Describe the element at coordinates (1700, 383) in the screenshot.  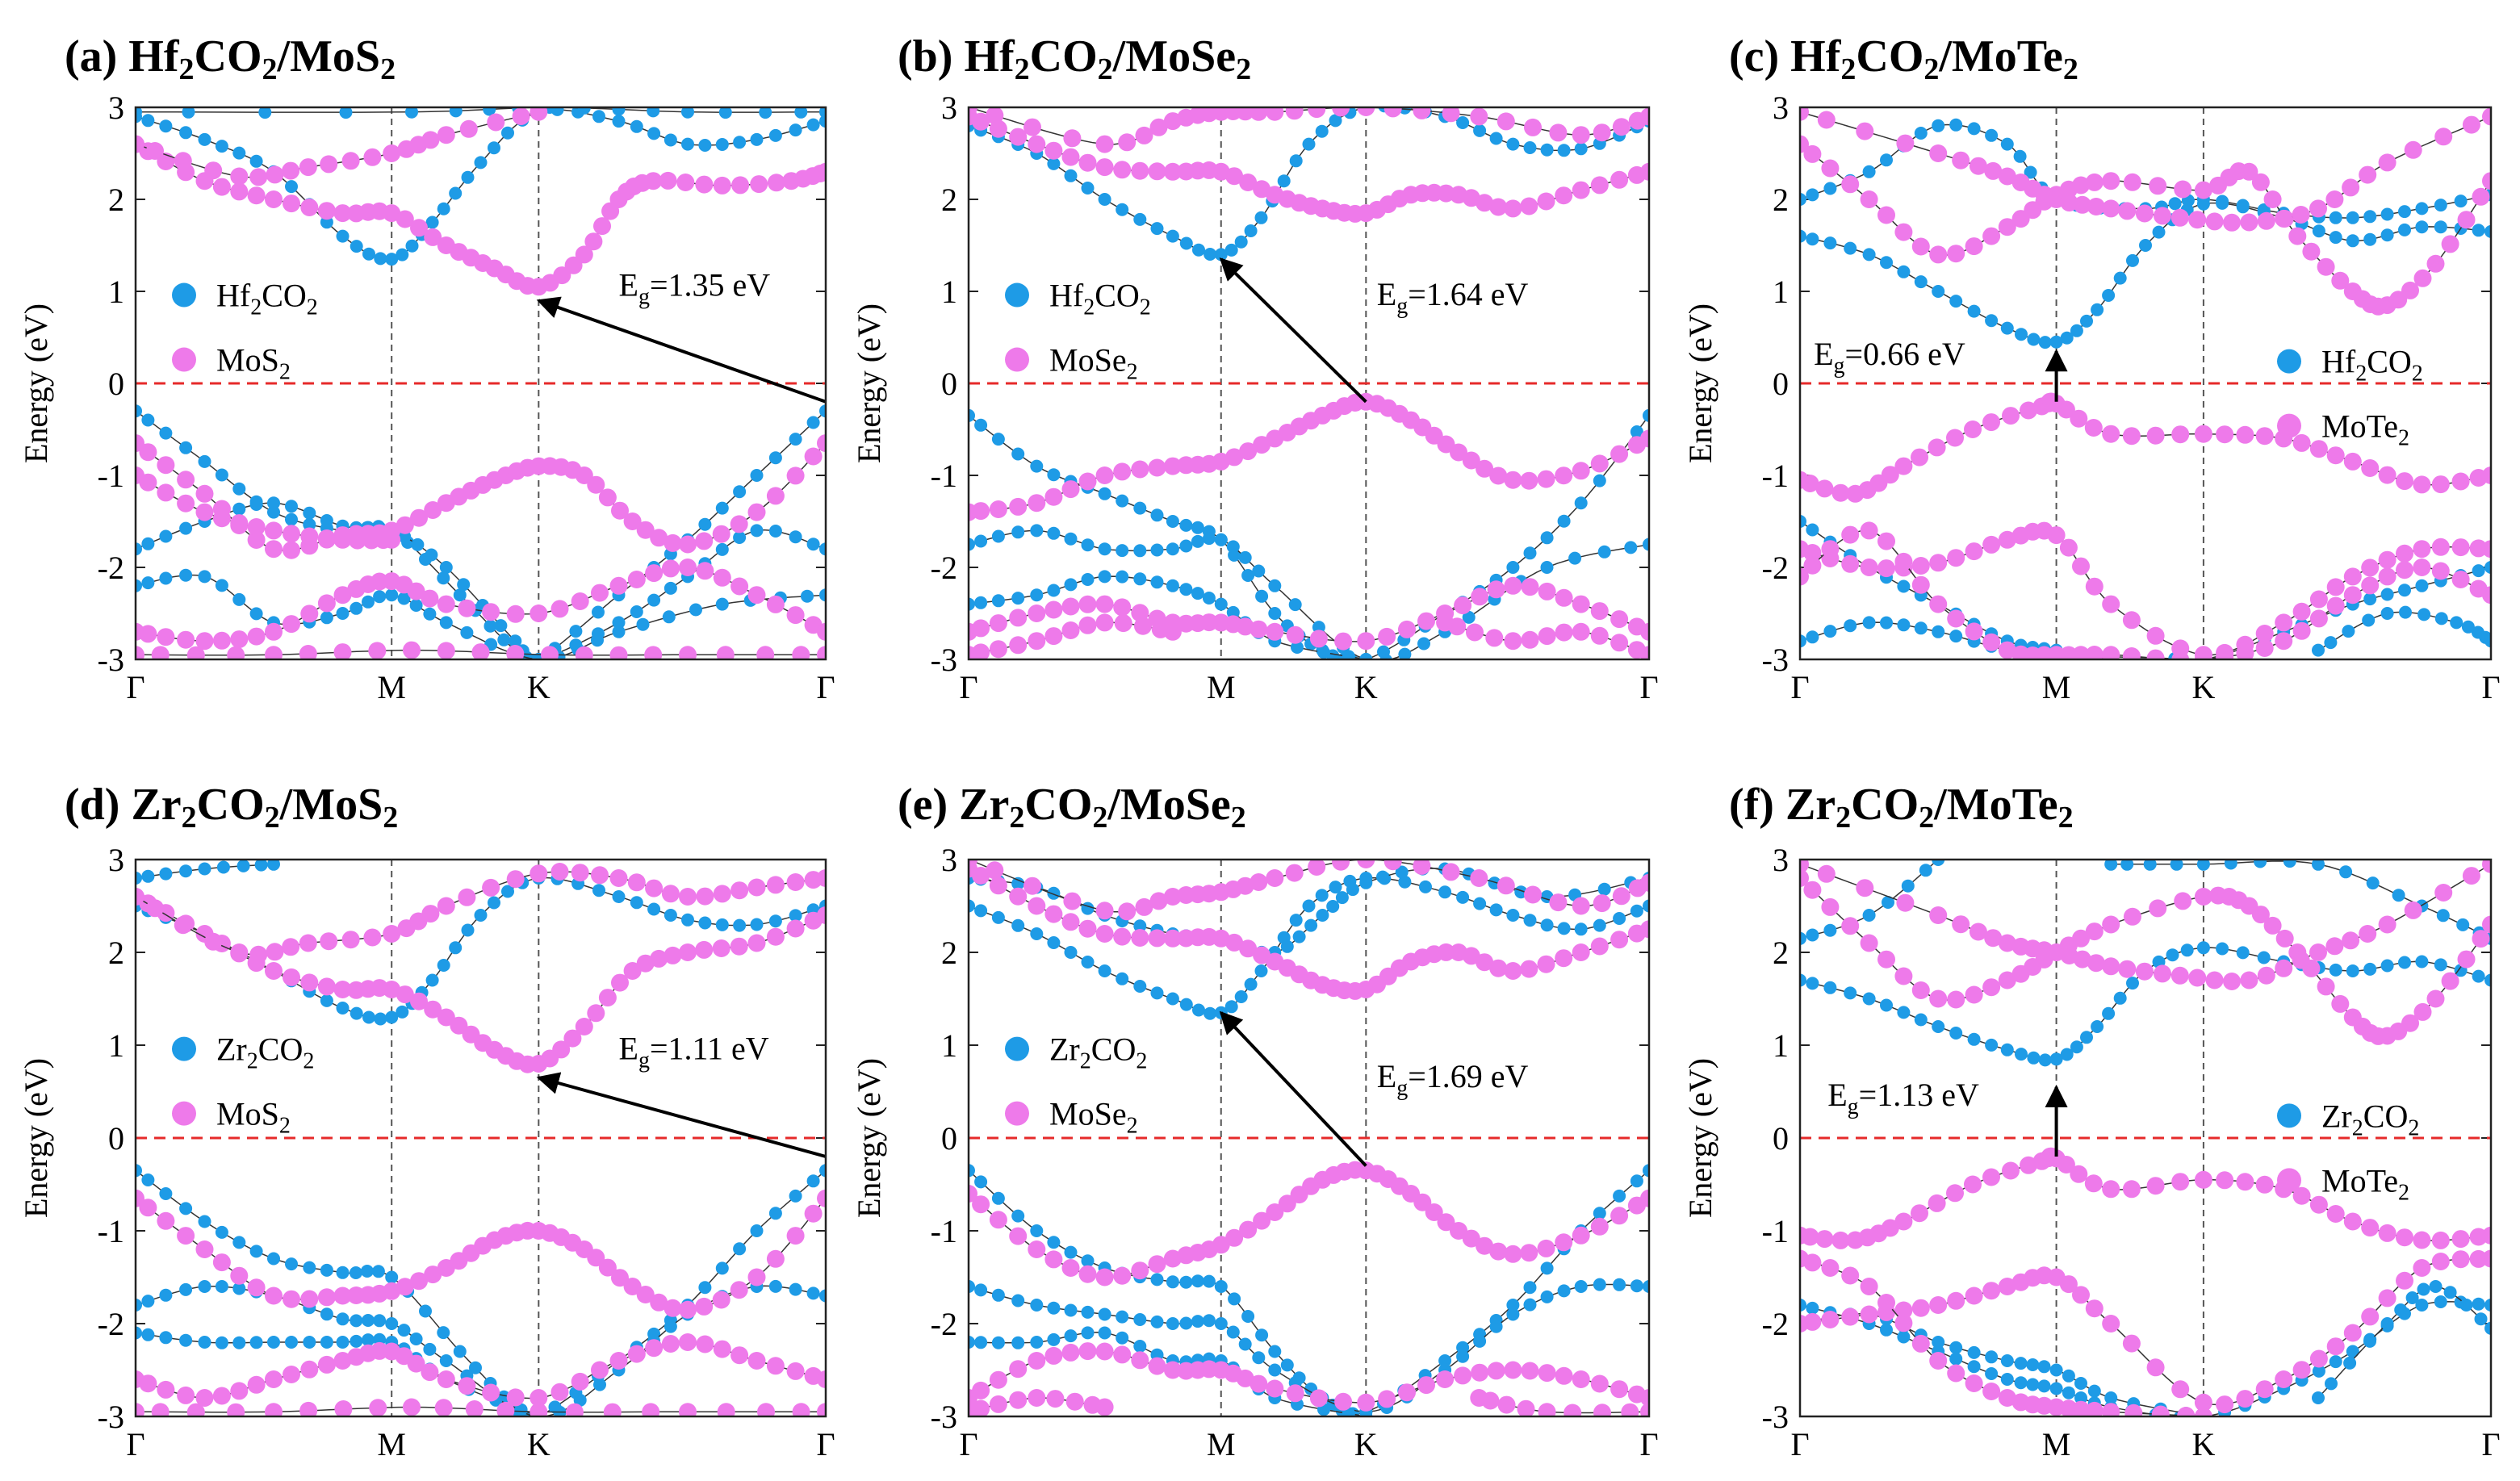
I see `y-axis-label: Energy (eV)` at that location.